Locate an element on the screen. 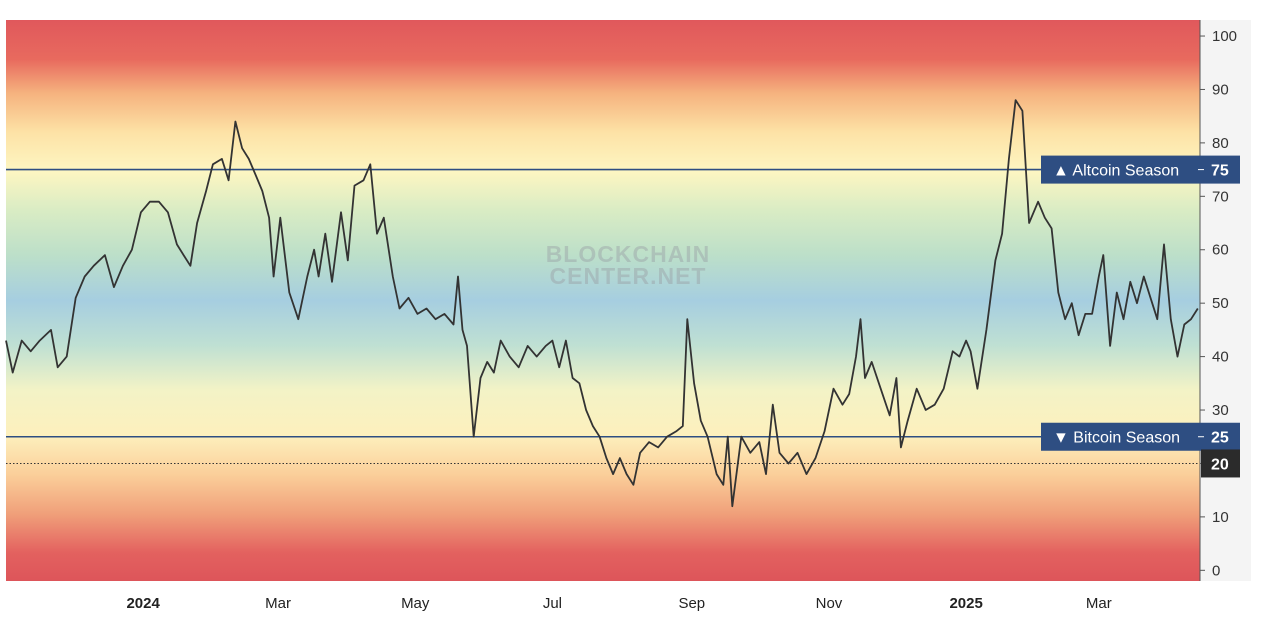 The height and width of the screenshot is (622, 1275). x-tick-label: Sep is located at coordinates (691, 603).